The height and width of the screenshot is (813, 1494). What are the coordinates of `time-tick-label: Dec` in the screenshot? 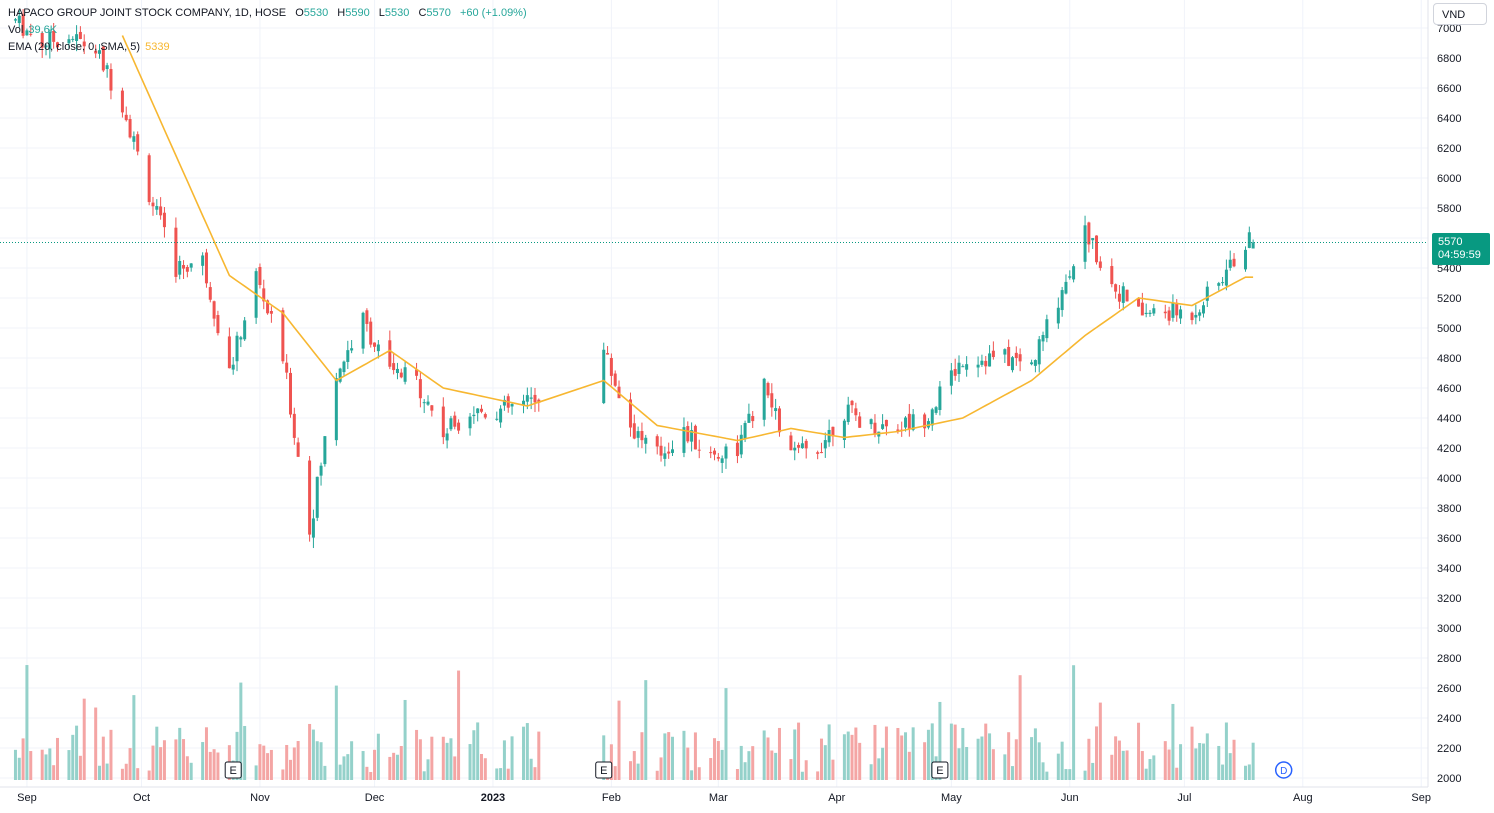 It's located at (375, 798).